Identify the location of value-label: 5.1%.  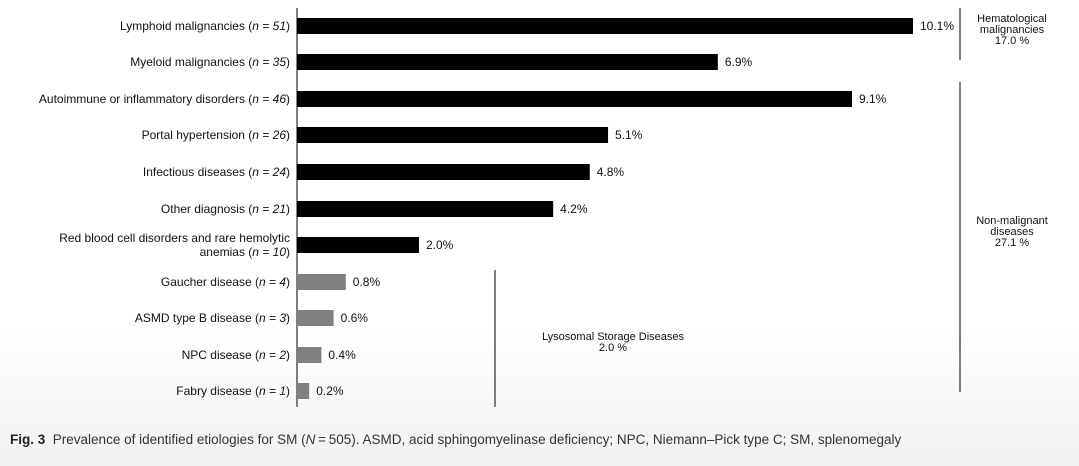
(629, 135).